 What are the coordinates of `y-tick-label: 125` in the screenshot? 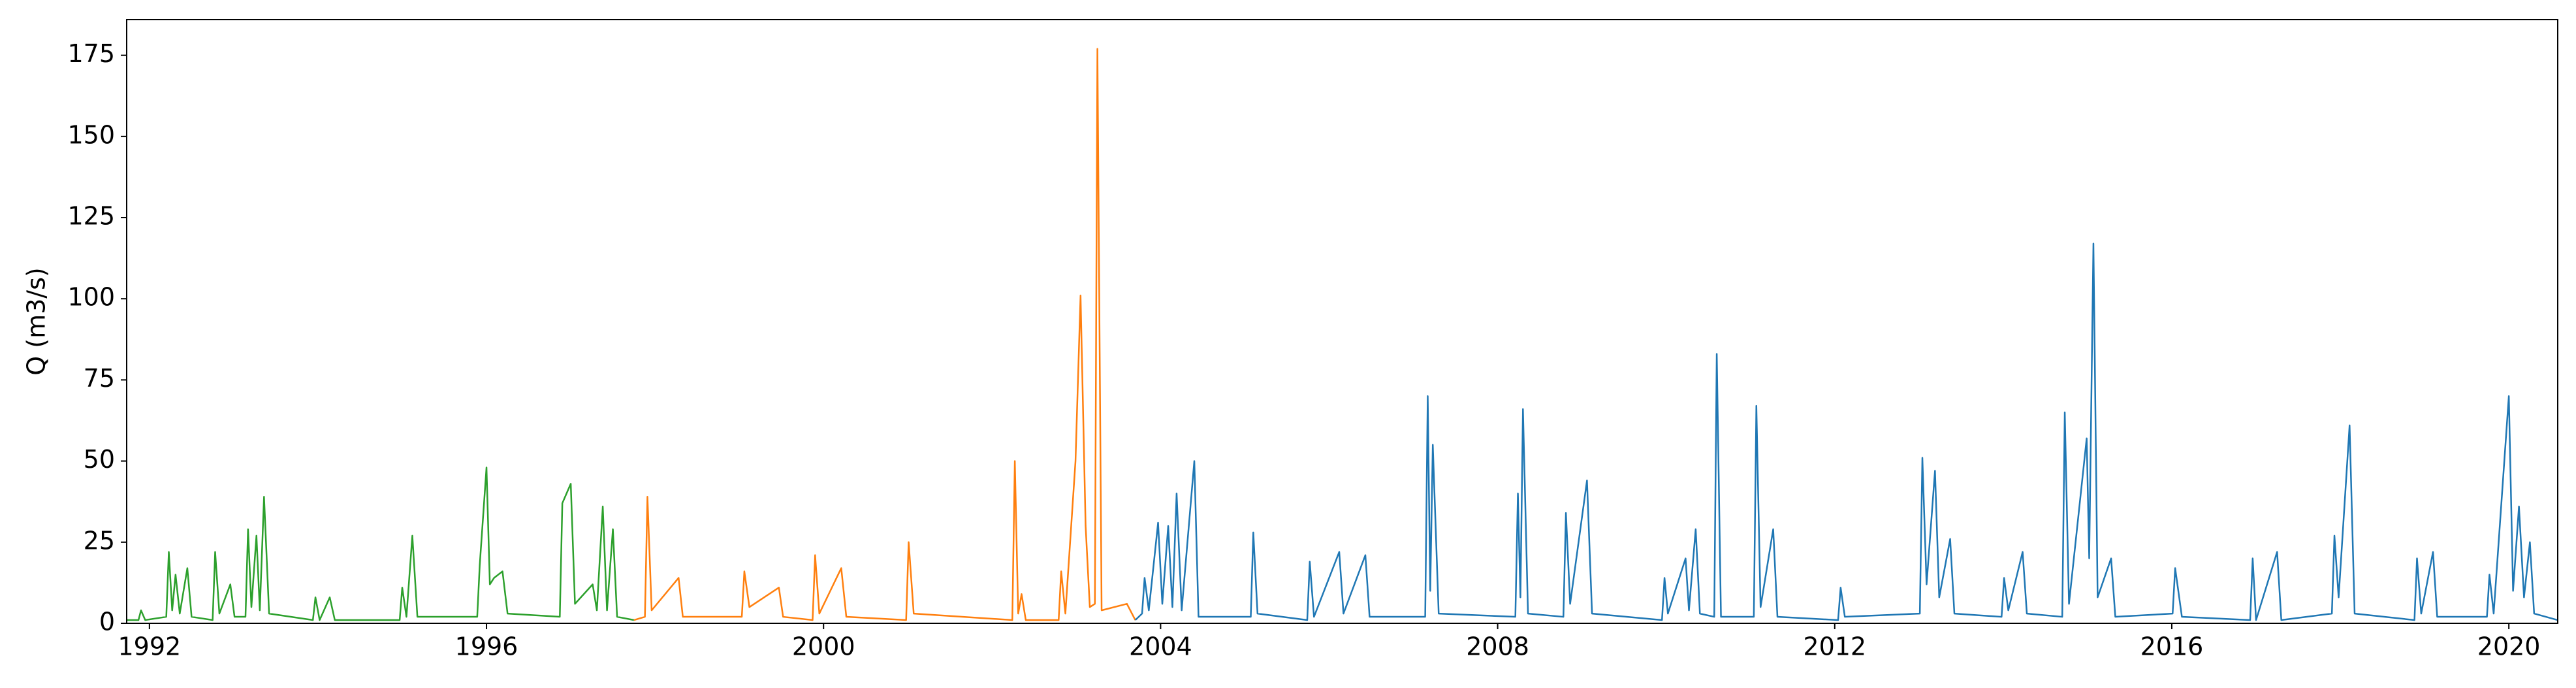 It's located at (91, 216).